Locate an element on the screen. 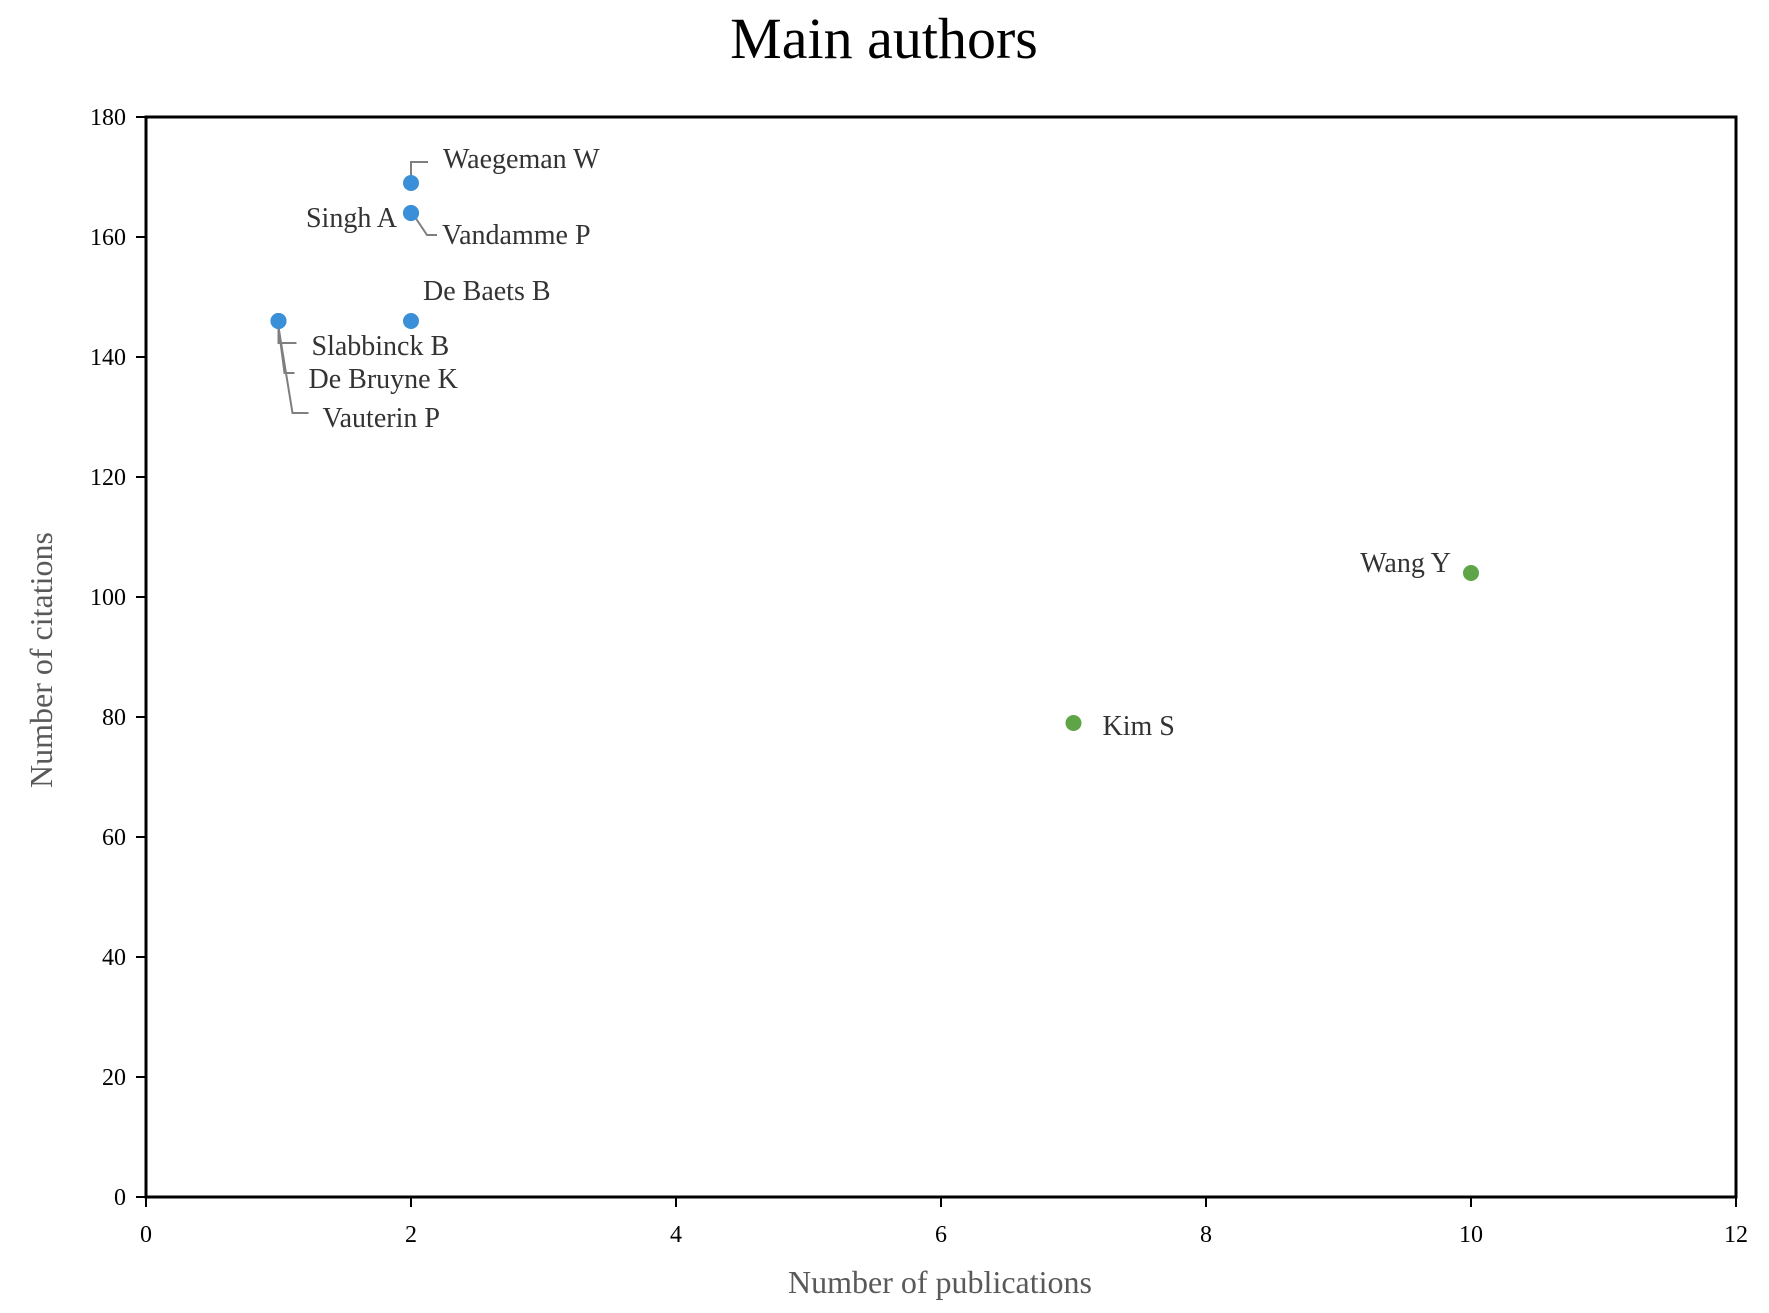 This screenshot has height=1313, width=1769. x-axis-label: Number of publications is located at coordinates (940, 1282).